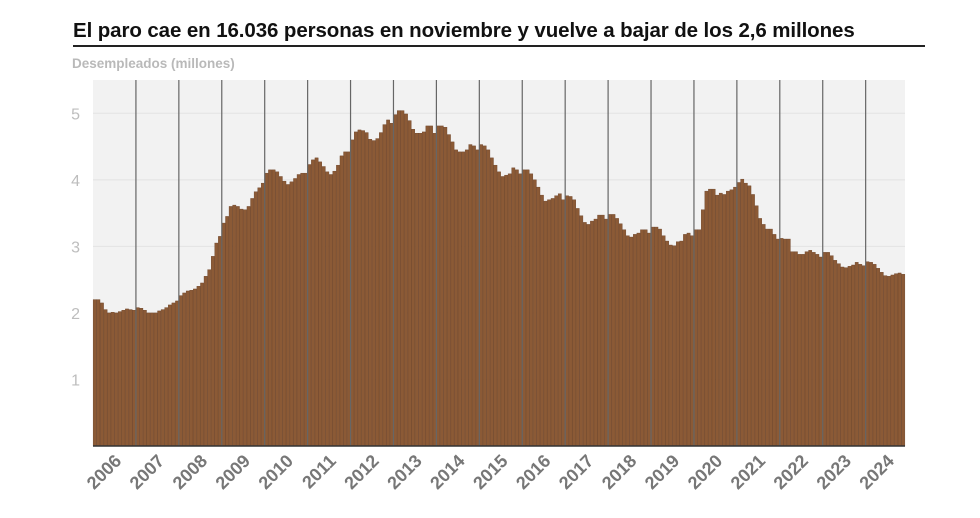  What do you see at coordinates (447, 472) in the screenshot?
I see `x-tick-label: 2014` at bounding box center [447, 472].